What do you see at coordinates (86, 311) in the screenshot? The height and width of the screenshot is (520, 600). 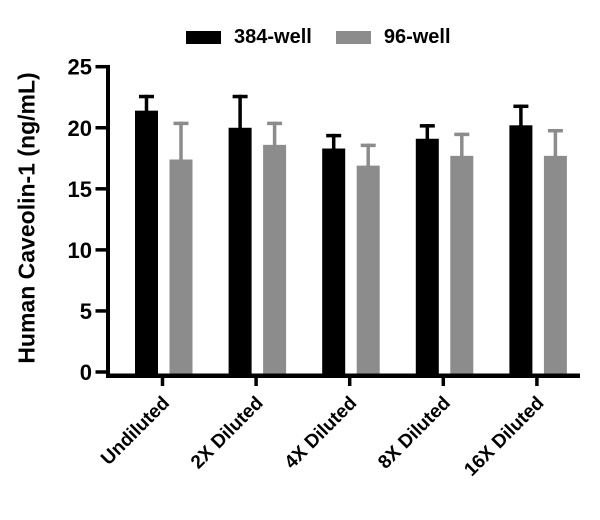 I see `y-tick-label-5: 5` at bounding box center [86, 311].